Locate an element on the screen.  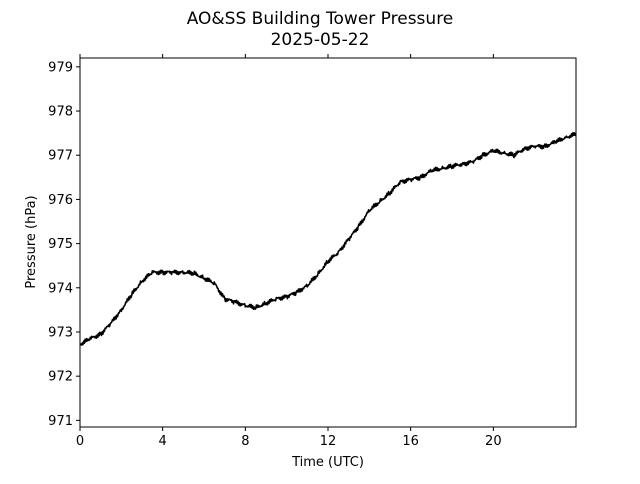
y-tick-label: 972 is located at coordinates (60, 377).